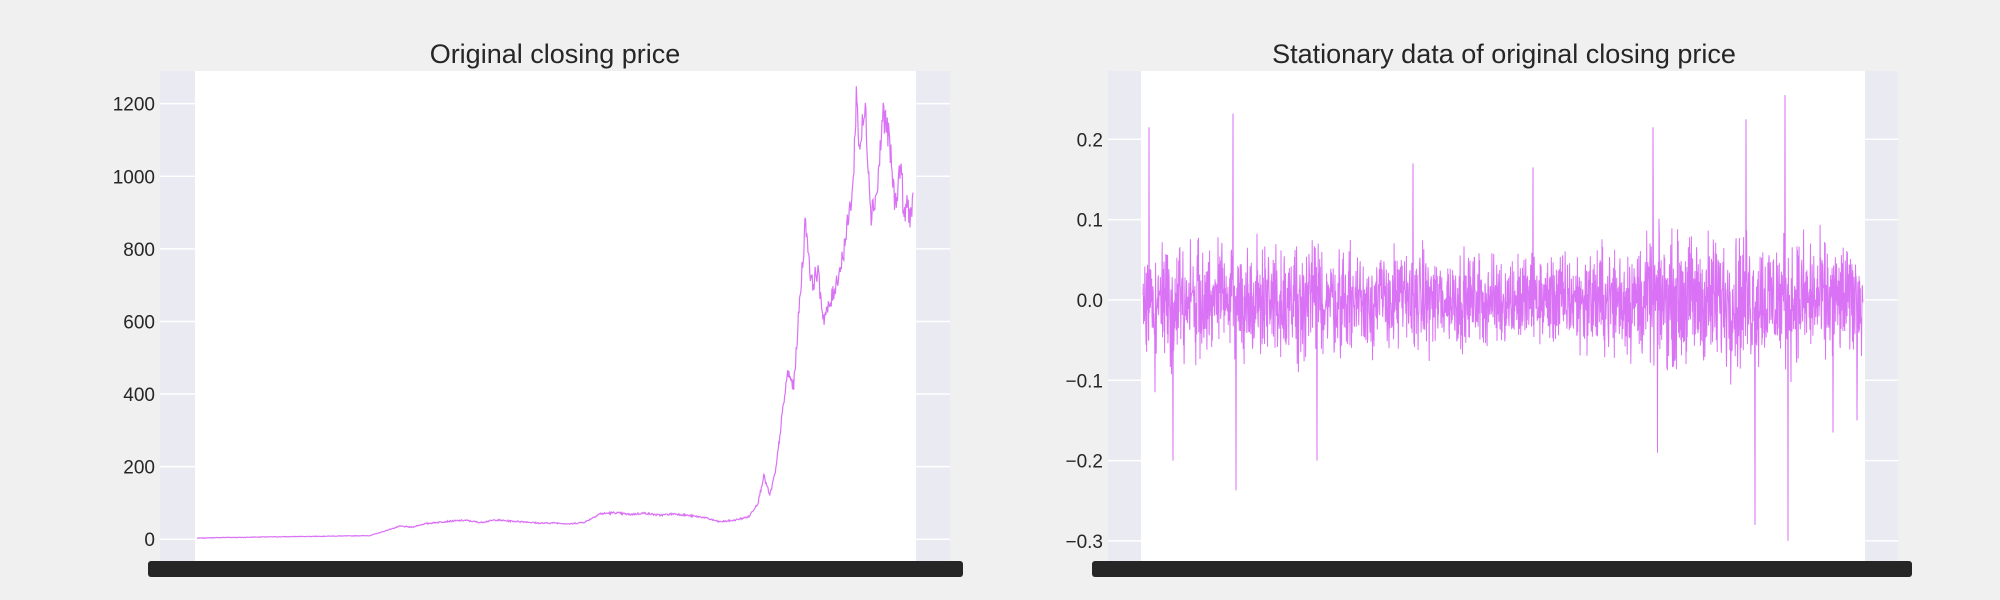 This screenshot has height=600, width=2000. Describe the element at coordinates (1084, 381) in the screenshot. I see `y-tick-label: −0.1` at that location.